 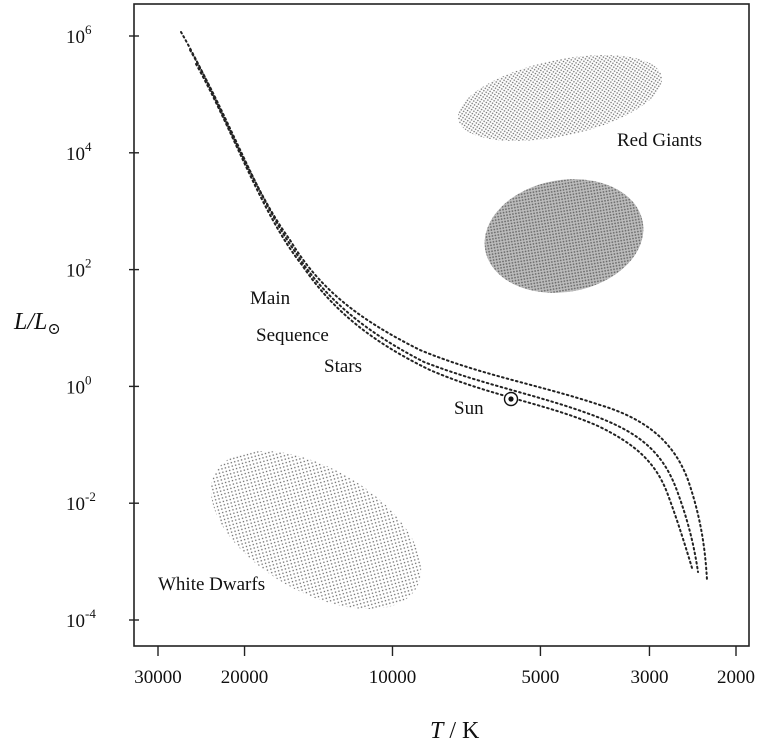 I want to click on red-giants-upper-region, so click(x=560, y=98).